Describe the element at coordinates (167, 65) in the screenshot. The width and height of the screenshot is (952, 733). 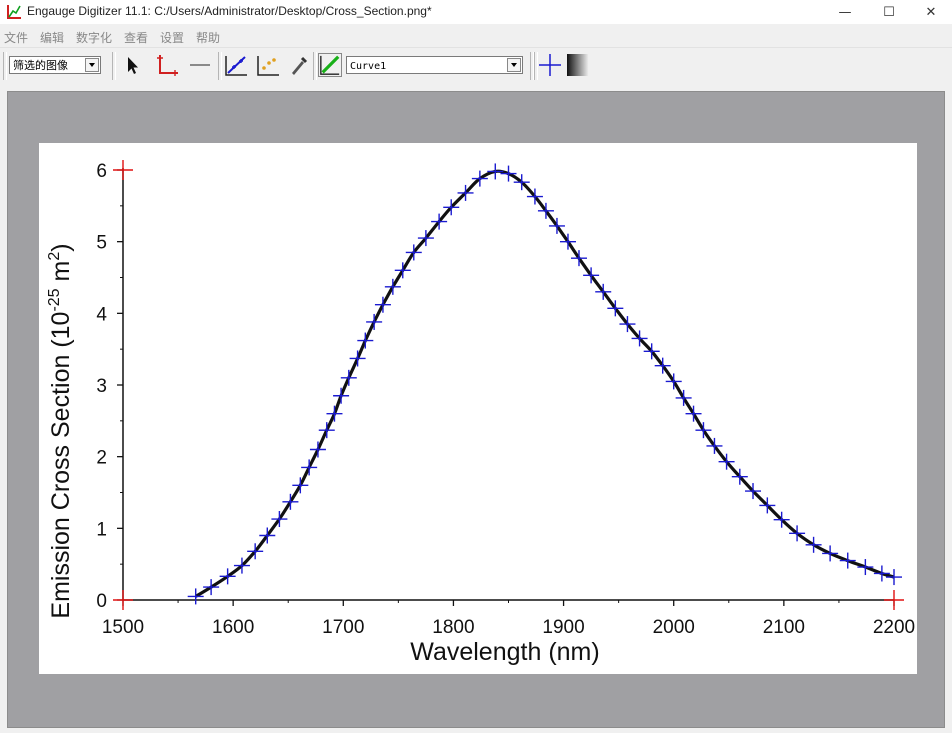
I see `axis-point-icon` at that location.